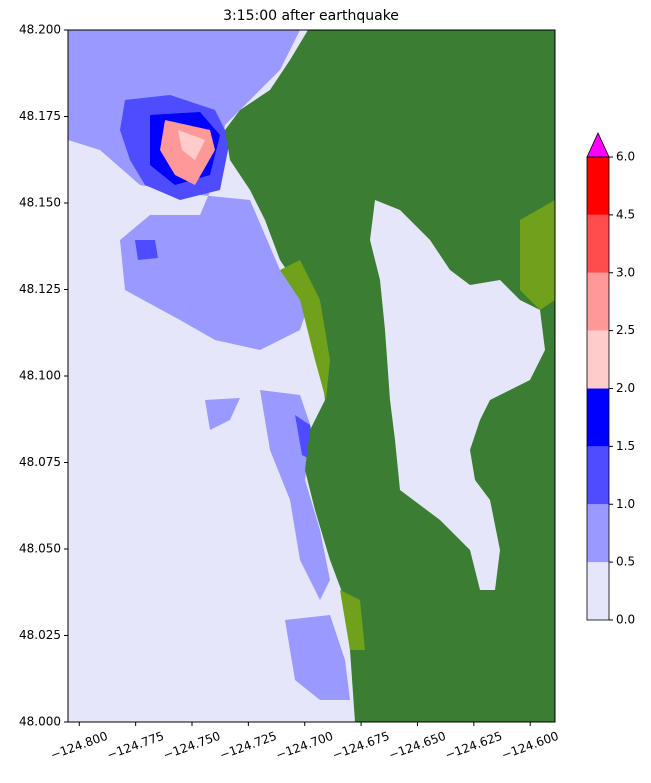 Image resolution: width=651 pixels, height=783 pixels. What do you see at coordinates (417, 746) in the screenshot?
I see `x-tick-label: −124.650` at bounding box center [417, 746].